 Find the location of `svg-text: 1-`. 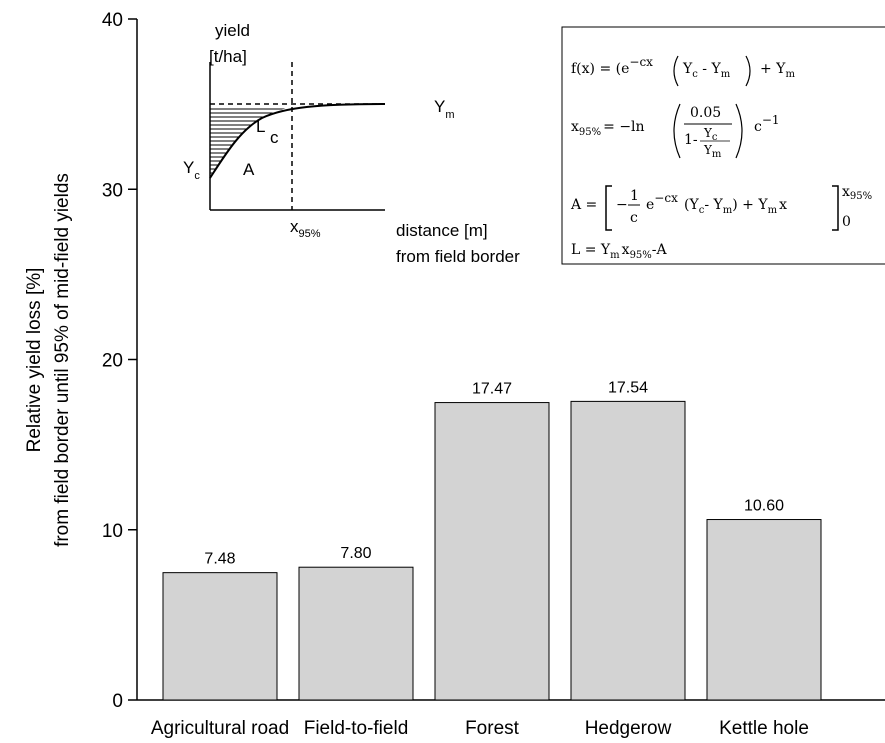

svg-text: 1- is located at coordinates (691, 140).